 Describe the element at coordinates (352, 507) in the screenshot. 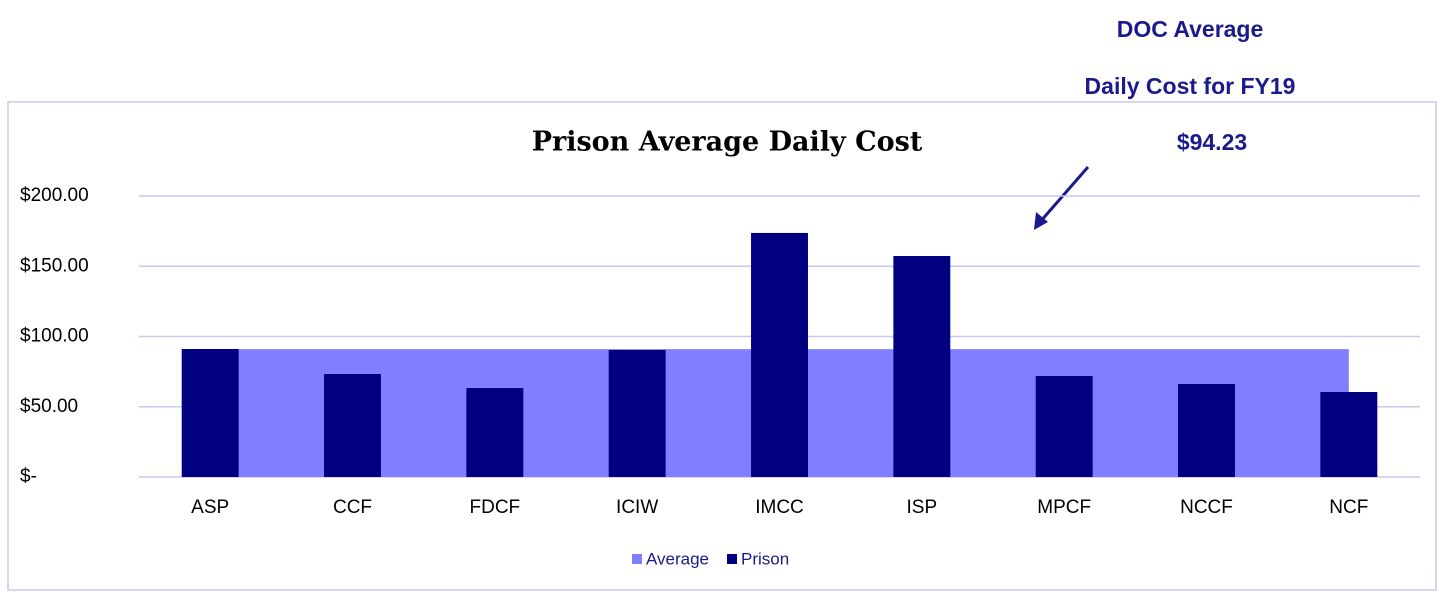

I see `x-tick-label: CCF` at that location.